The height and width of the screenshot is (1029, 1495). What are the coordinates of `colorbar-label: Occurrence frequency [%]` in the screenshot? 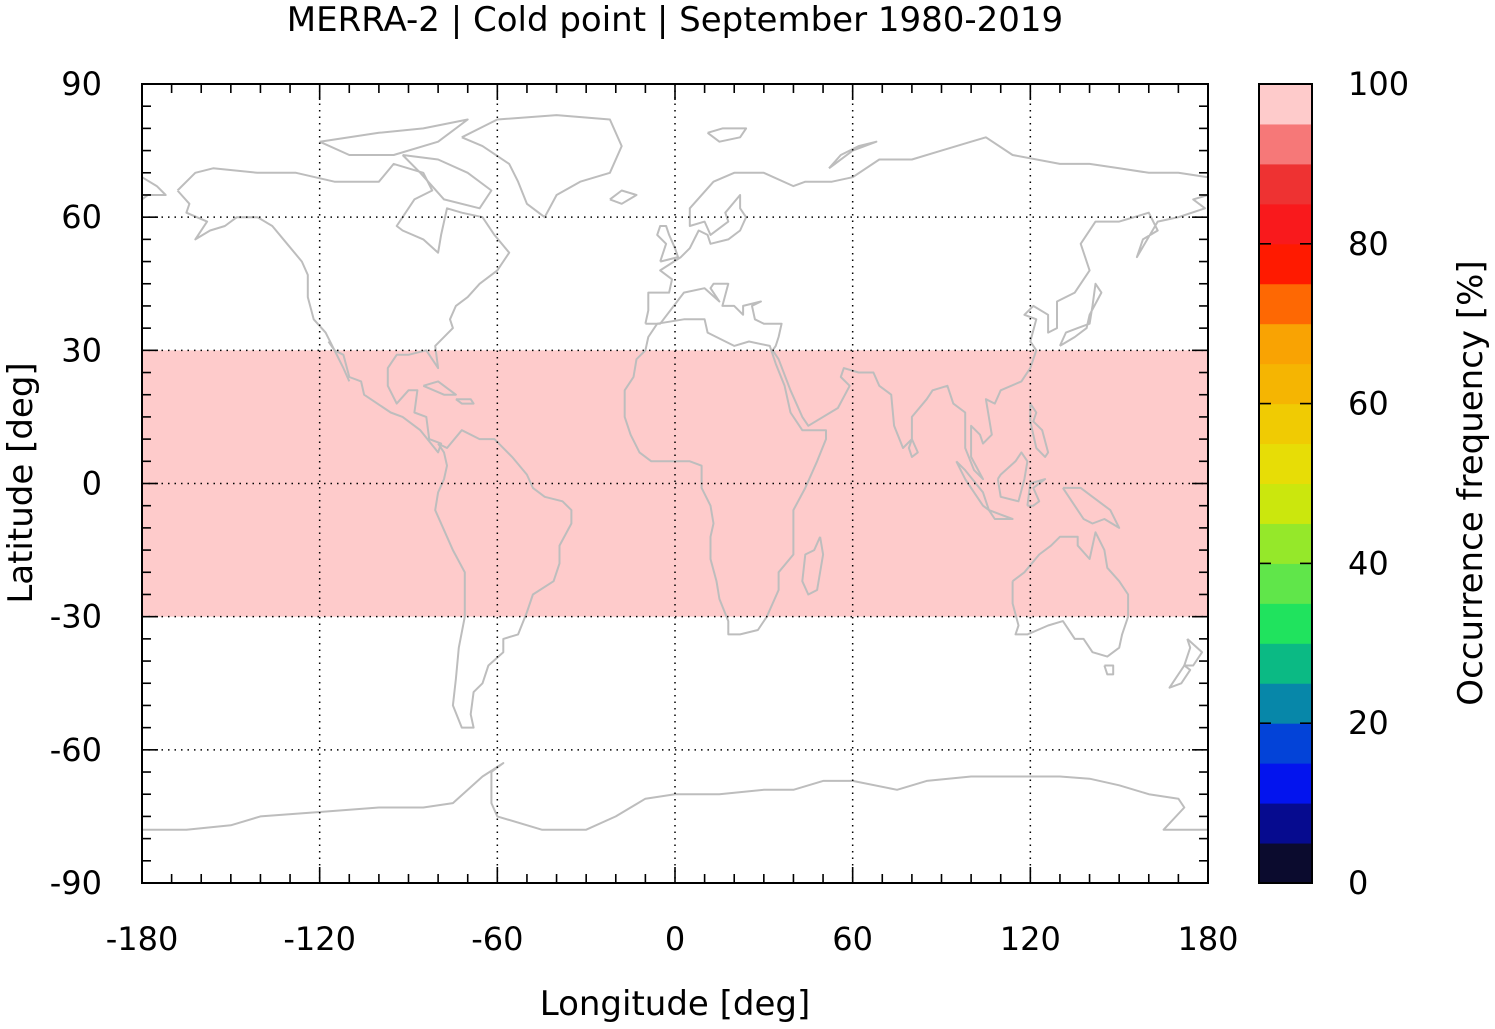 It's located at (1471, 482).